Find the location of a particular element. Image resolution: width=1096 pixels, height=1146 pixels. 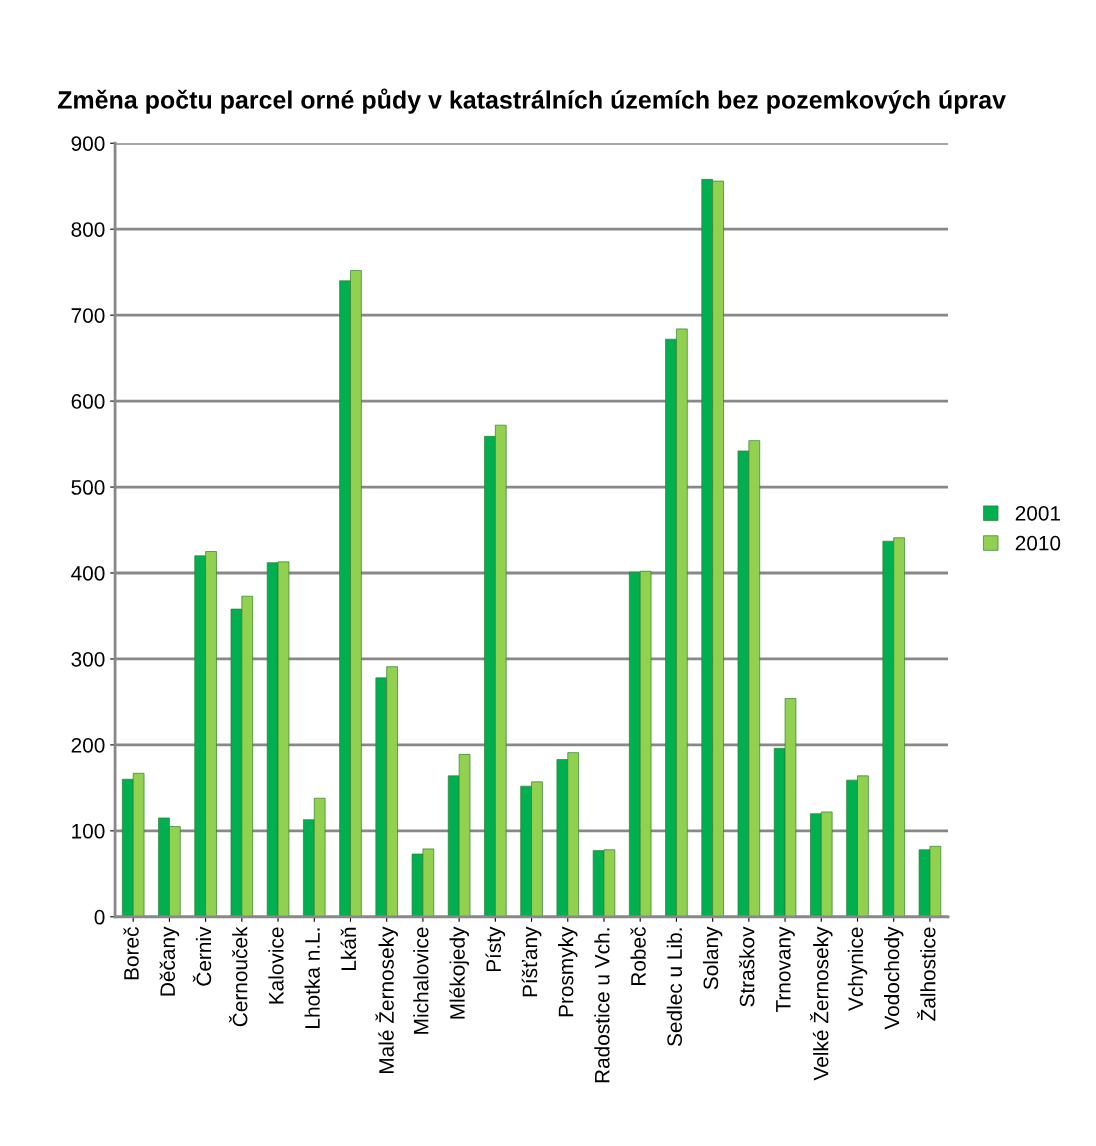

x-tick-label: Trnovany is located at coordinates (785, 969).